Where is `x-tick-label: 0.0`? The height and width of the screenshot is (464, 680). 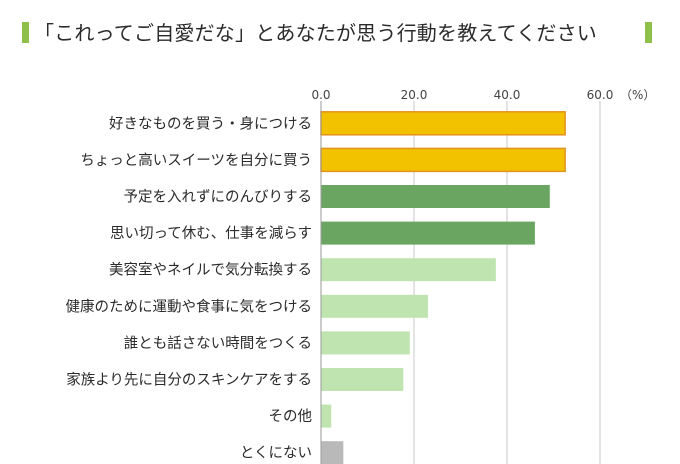 x-tick-label: 0.0 is located at coordinates (320, 95).